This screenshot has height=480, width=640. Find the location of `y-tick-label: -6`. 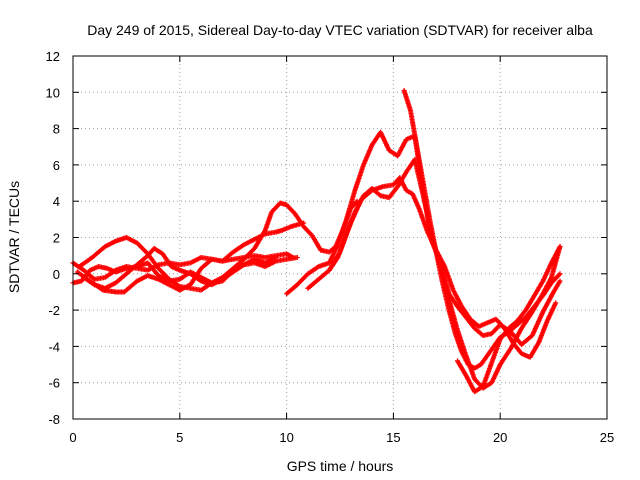

y-tick-label: -6 is located at coordinates (54, 383).